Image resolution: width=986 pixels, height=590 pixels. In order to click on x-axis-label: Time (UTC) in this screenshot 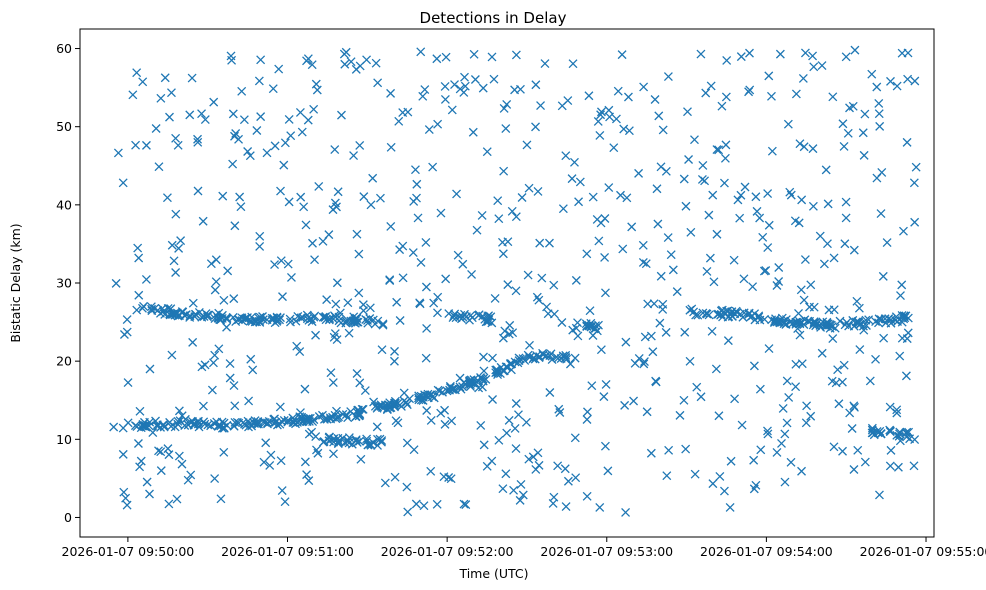, I will do `click(493, 573)`.